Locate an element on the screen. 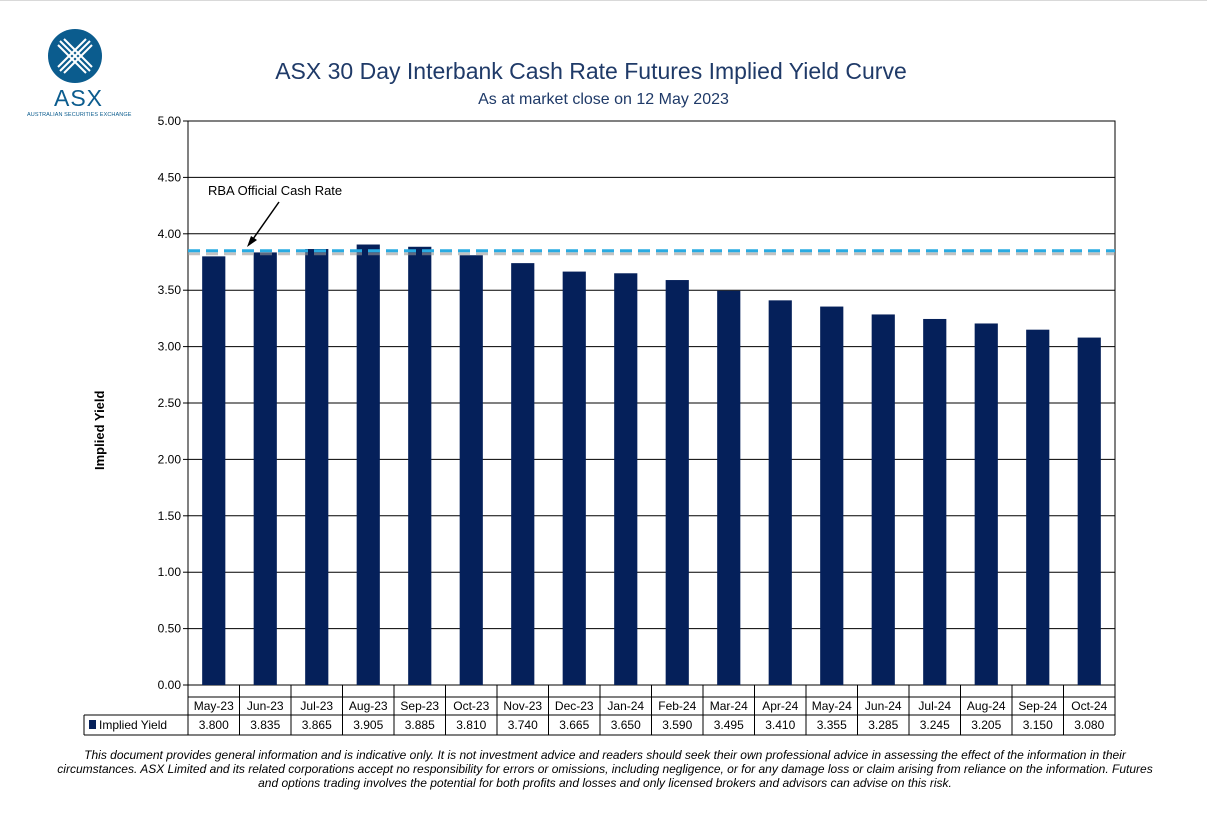 Image resolution: width=1207 pixels, height=828 pixels. x-tick-label: Jan-24 is located at coordinates (625, 706).